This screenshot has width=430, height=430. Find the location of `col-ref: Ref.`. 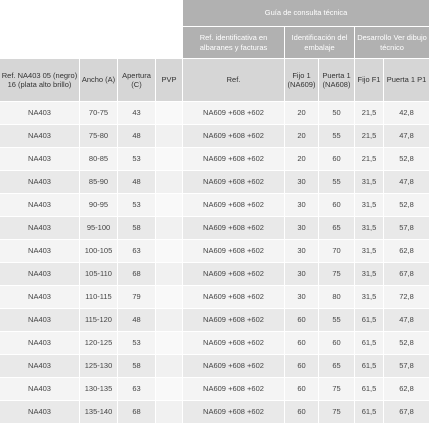

col-ref: Ref. is located at coordinates (234, 80).